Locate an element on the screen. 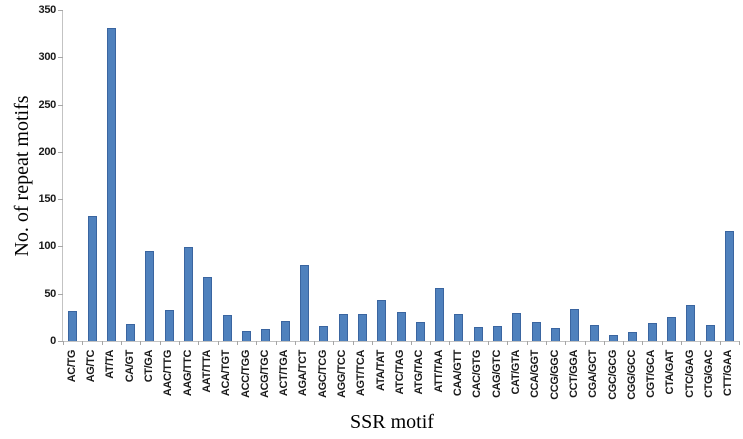  x-category-label: CAA/GTT is located at coordinates (457, 373).